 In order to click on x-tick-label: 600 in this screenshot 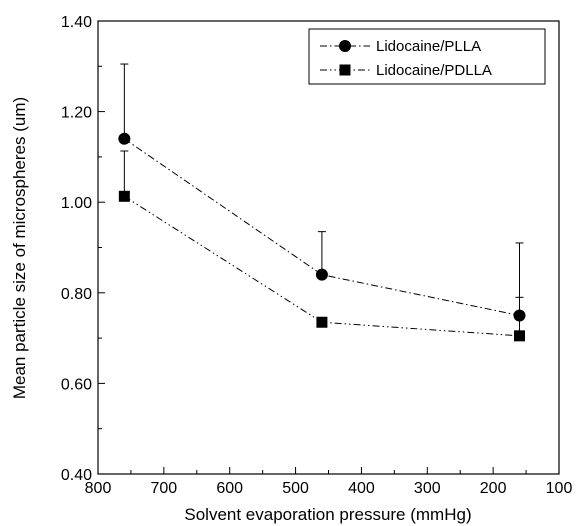, I will do `click(229, 488)`.